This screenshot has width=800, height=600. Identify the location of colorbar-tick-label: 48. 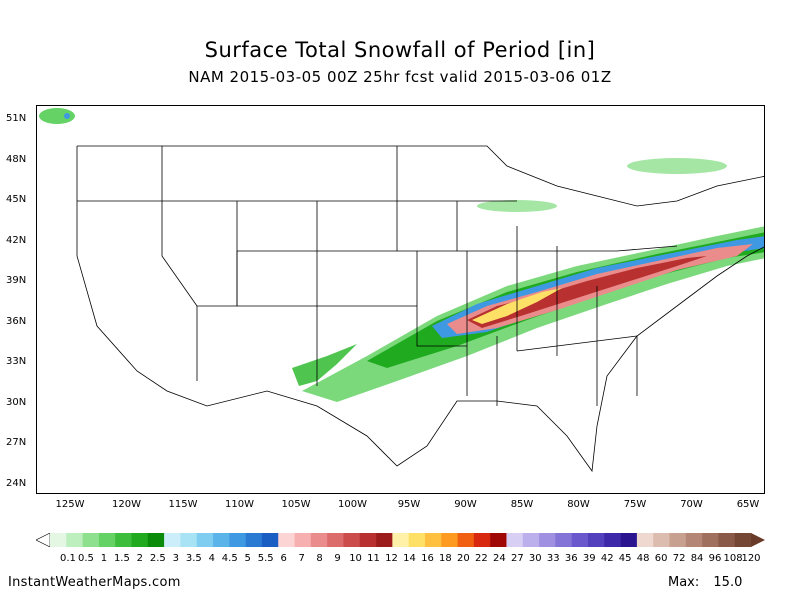
(643, 558).